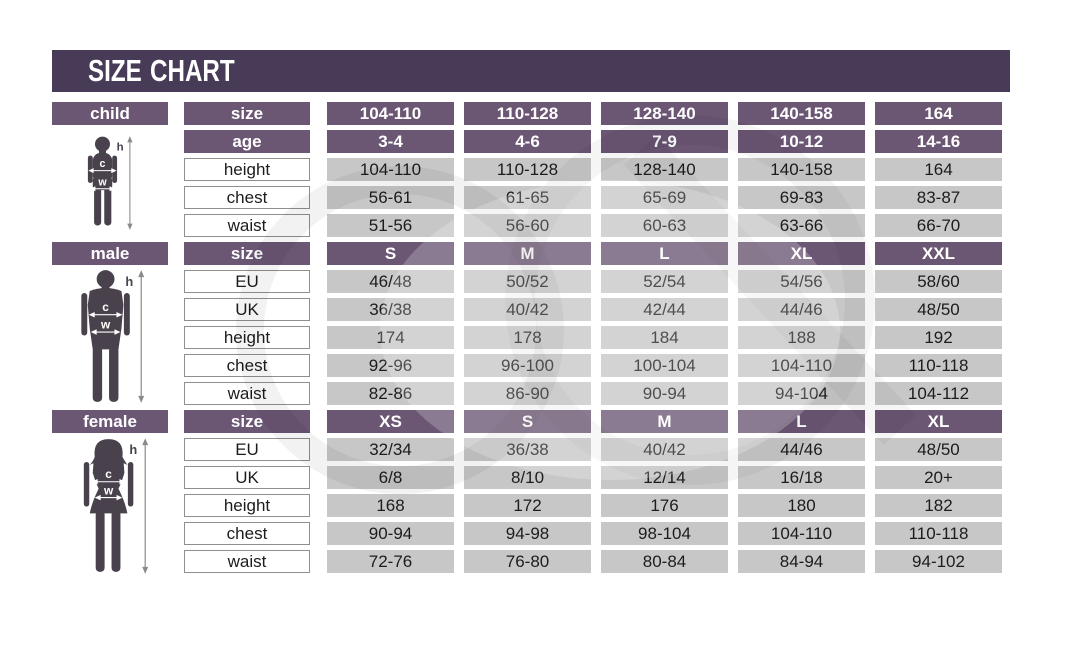 Image resolution: width=1065 pixels, height=645 pixels. What do you see at coordinates (527, 225) in the screenshot?
I see `table-row: waist 51-56 56-60 60-63 63-66 66-70` at bounding box center [527, 225].